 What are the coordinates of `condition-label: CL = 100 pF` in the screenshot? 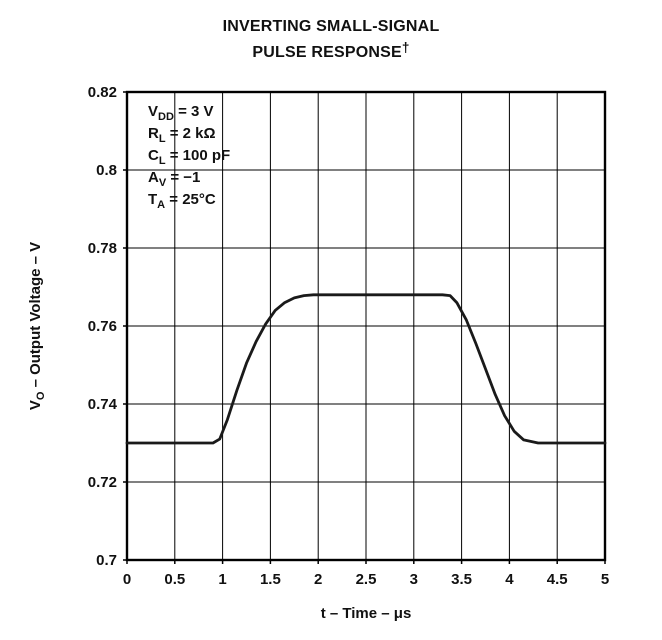 It's located at (189, 157).